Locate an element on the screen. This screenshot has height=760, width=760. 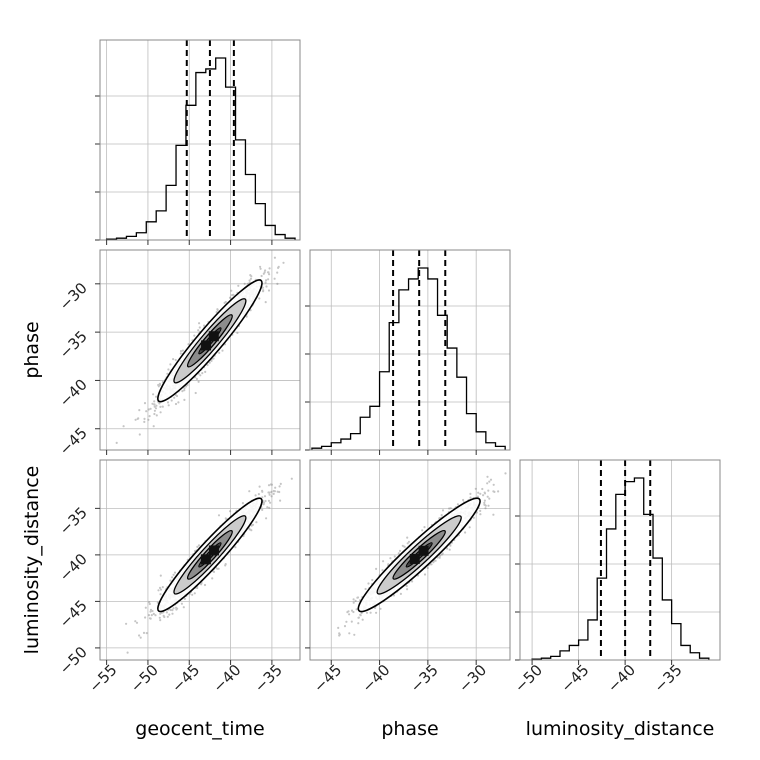
y-tick-label: −50 is located at coordinates (73, 660).